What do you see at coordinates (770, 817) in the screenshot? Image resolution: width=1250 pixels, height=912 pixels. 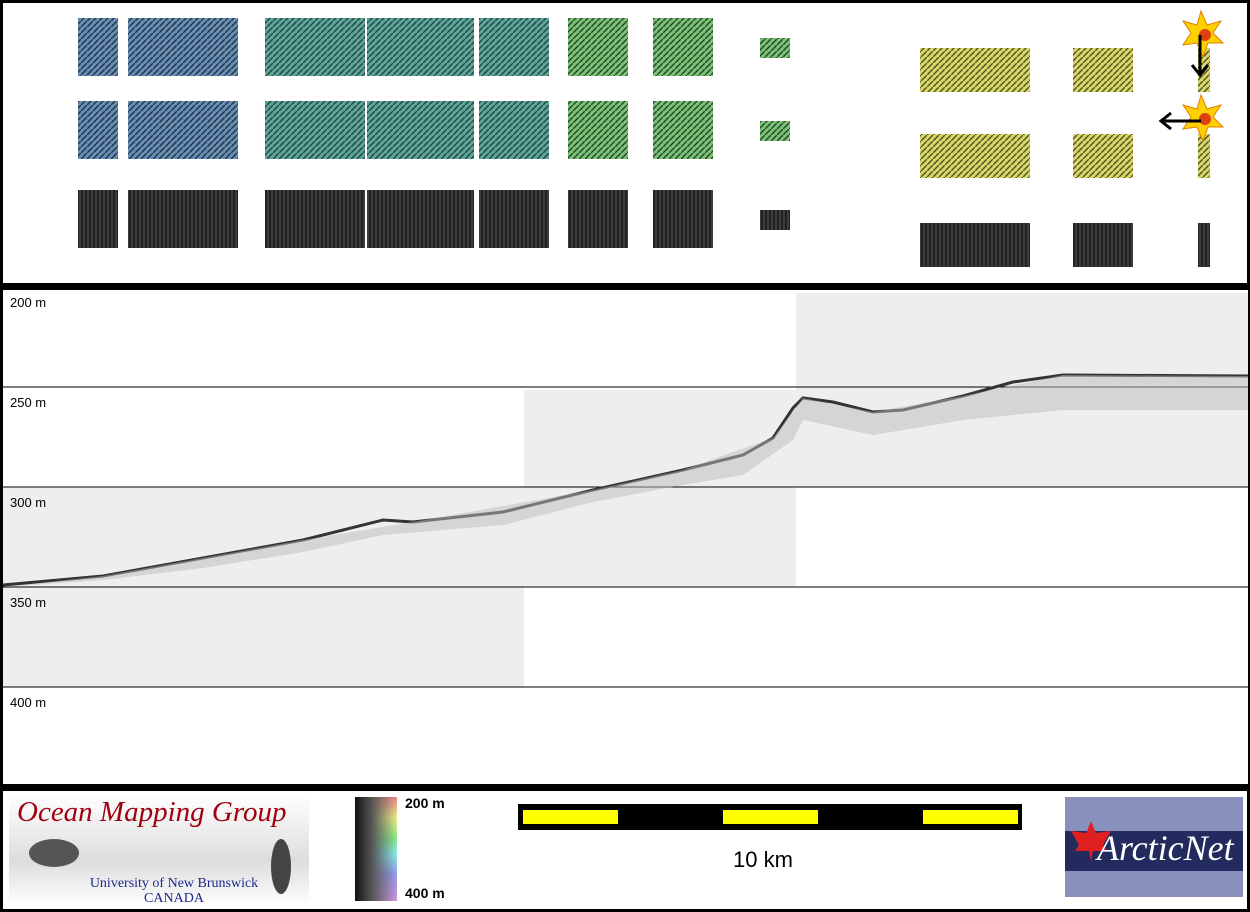 I see `scale-bar` at bounding box center [770, 817].